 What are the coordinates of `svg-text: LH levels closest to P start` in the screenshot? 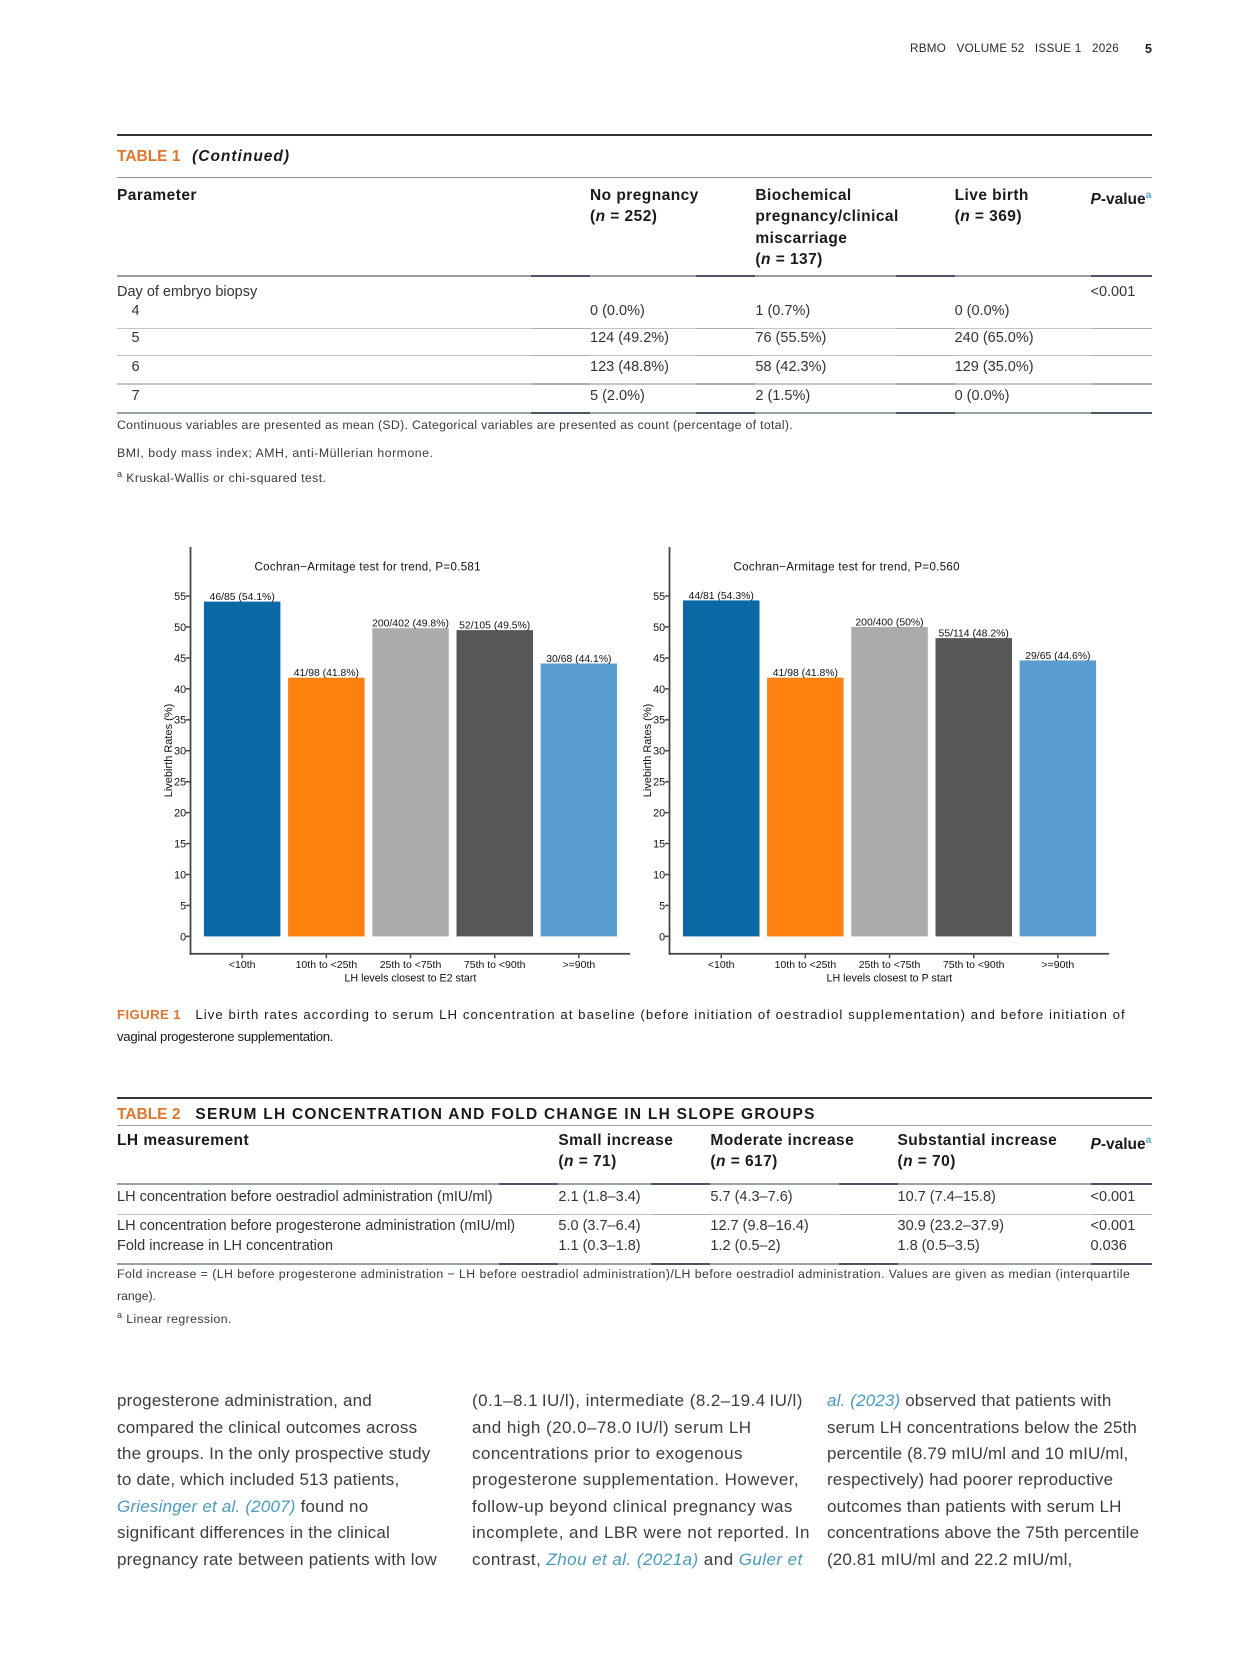 It's located at (890, 978).